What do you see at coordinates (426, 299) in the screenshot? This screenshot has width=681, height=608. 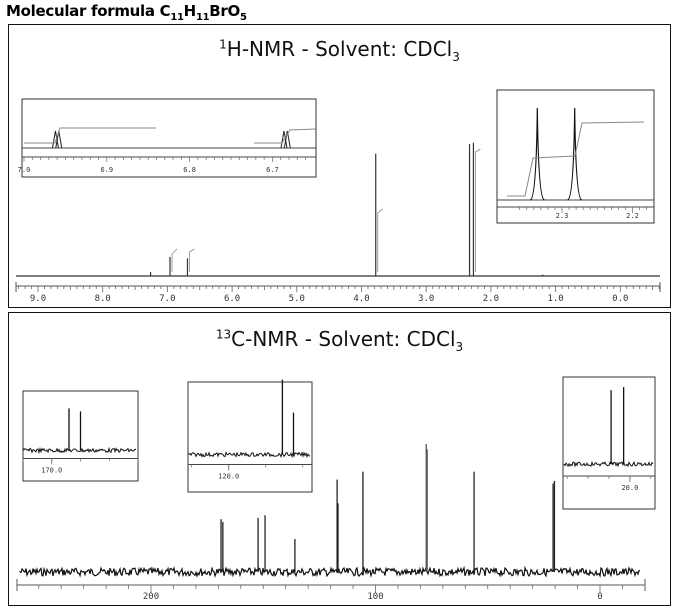 I see `h-nmr-tick-label: 3.0` at bounding box center [426, 299].